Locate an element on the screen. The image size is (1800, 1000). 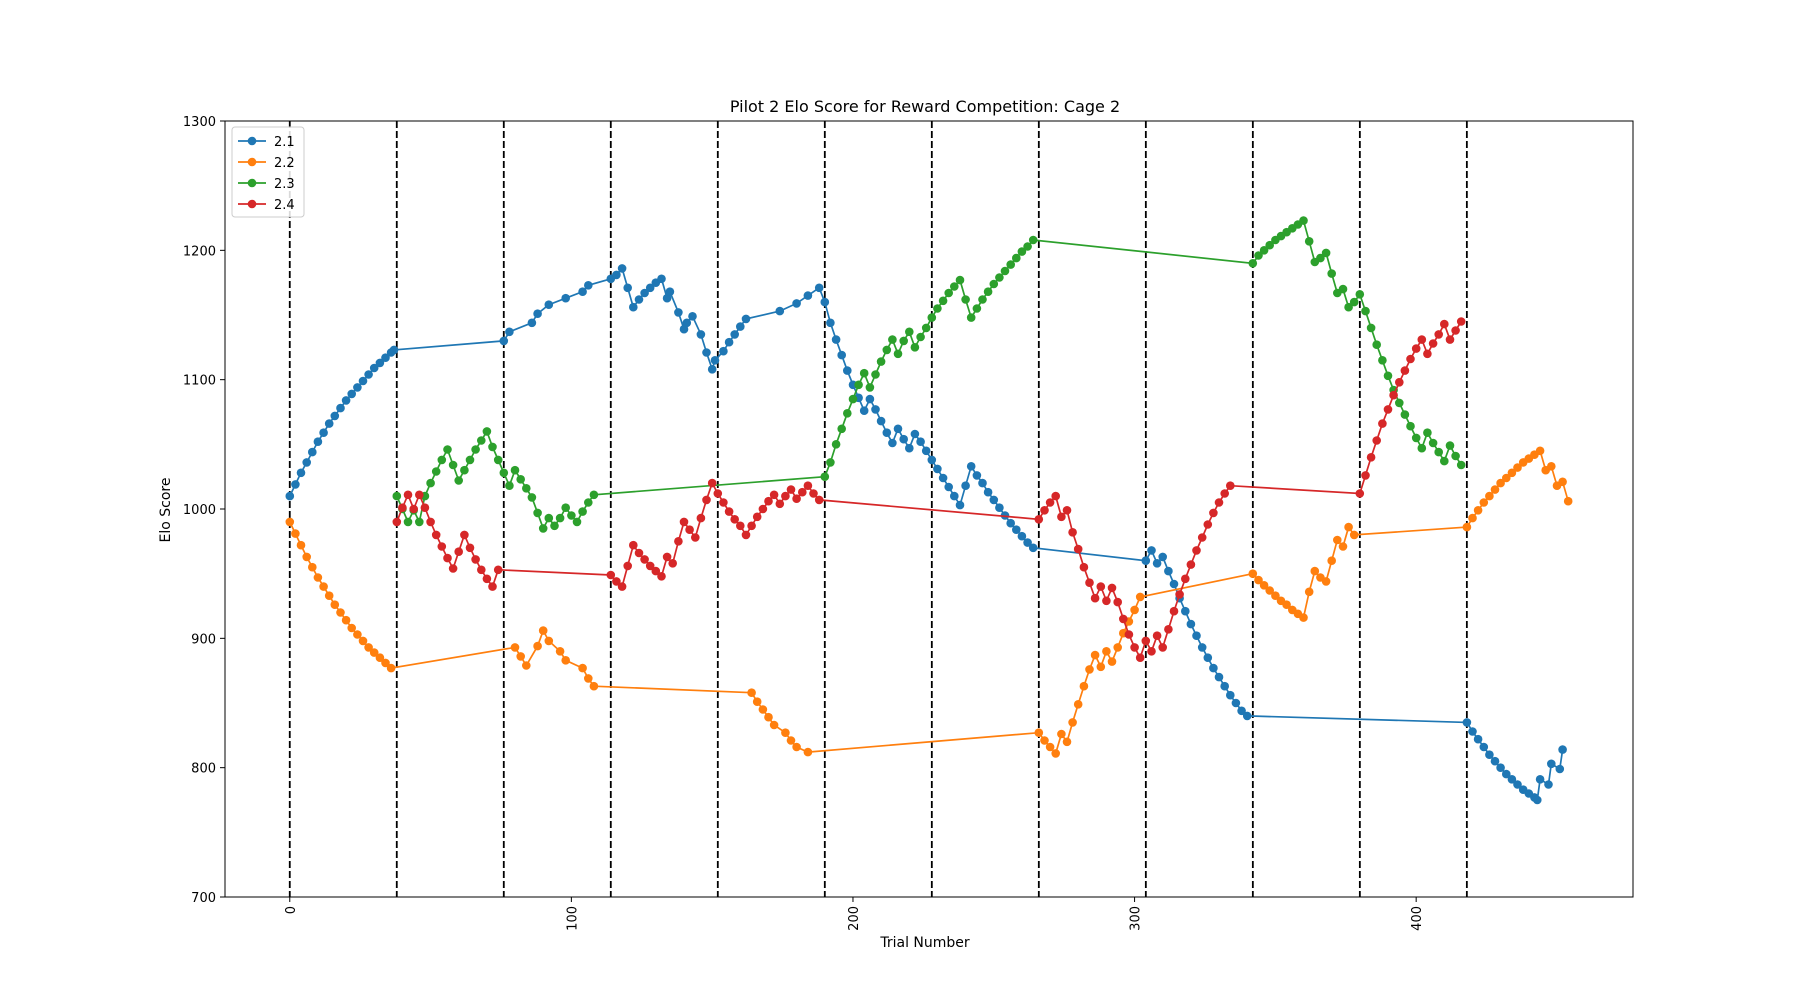
legend-item-2-3: 2.3 is located at coordinates (266, 184).